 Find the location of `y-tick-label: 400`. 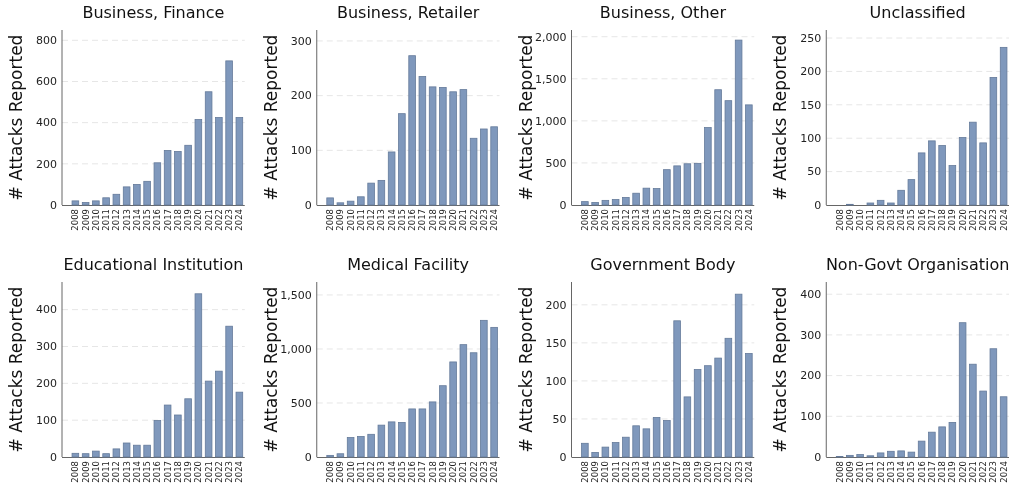

y-tick-label: 400 is located at coordinates (811, 295).